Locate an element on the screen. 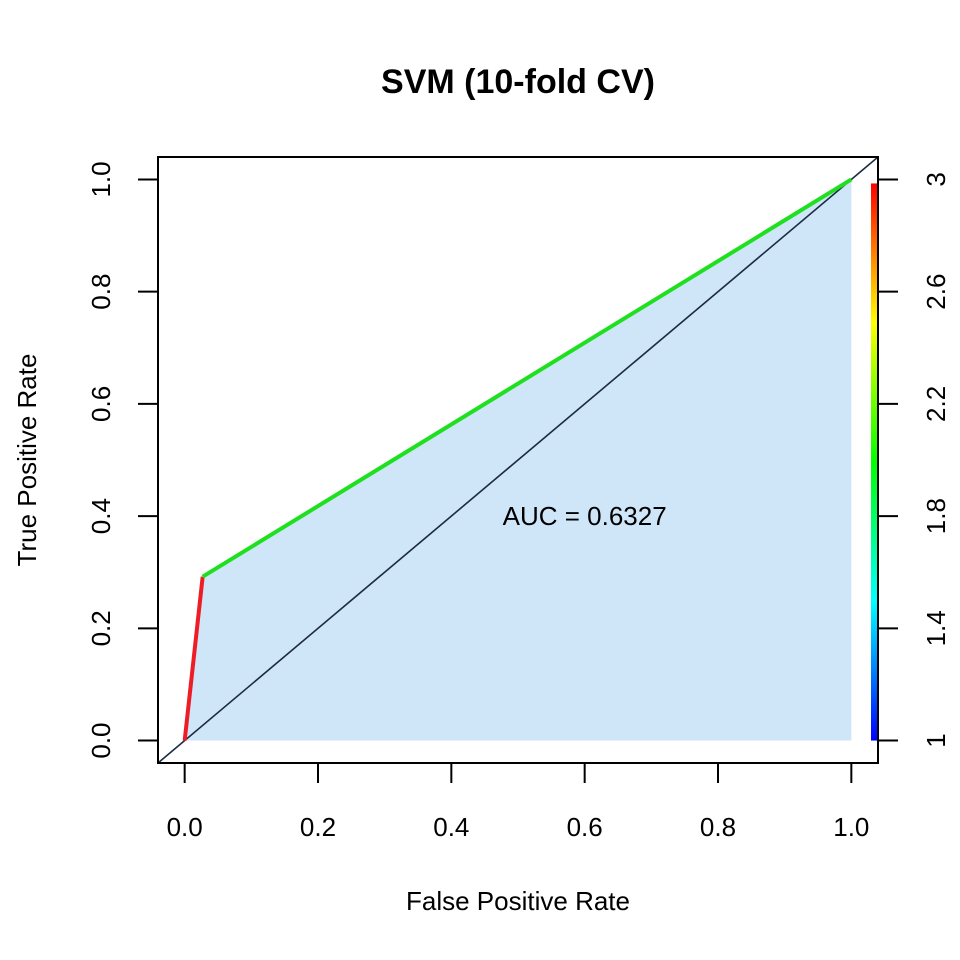  colorbar-tick-label: 2.6 is located at coordinates (936, 292).